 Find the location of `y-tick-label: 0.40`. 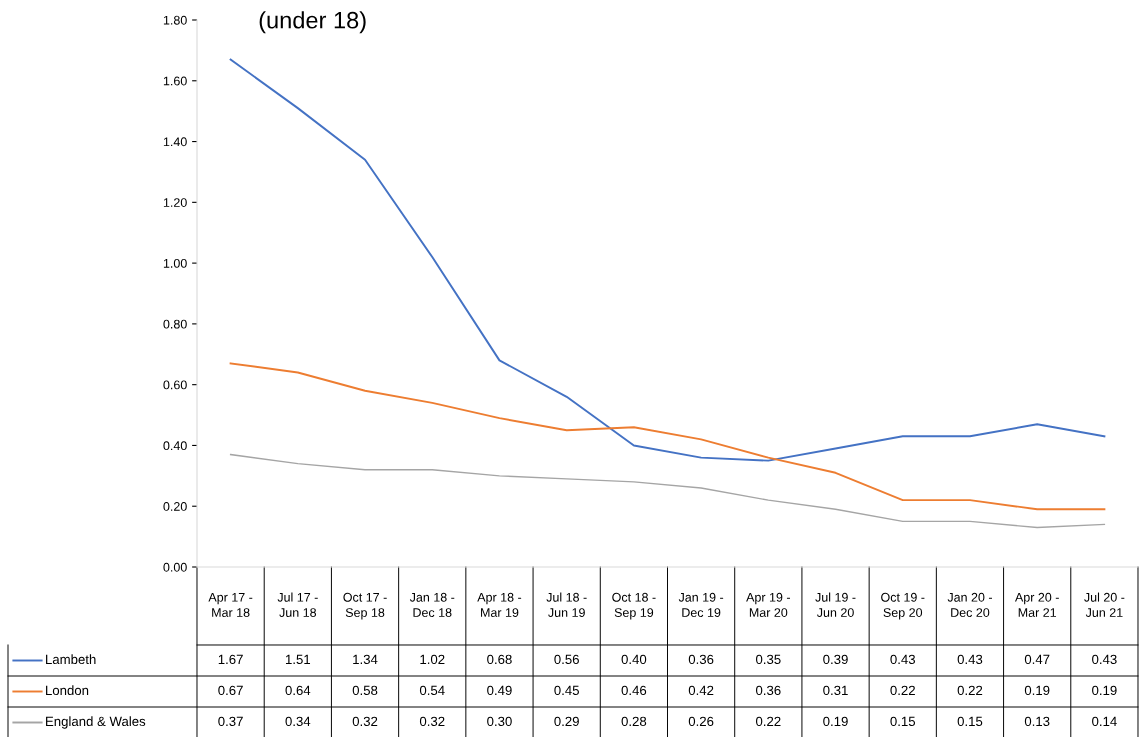

y-tick-label: 0.40 is located at coordinates (175, 446).